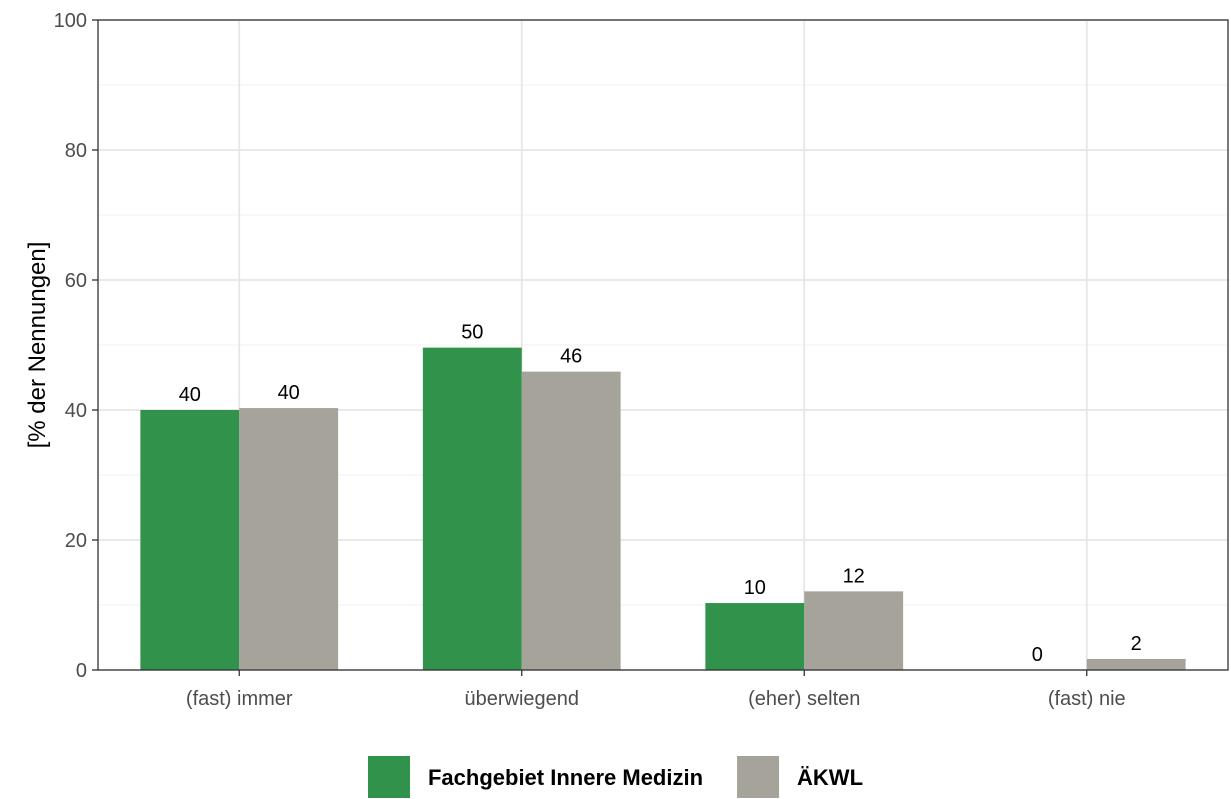 The width and height of the screenshot is (1231, 799). I want to click on legend-item: Fachgebiet Innere Medizin, so click(535, 777).